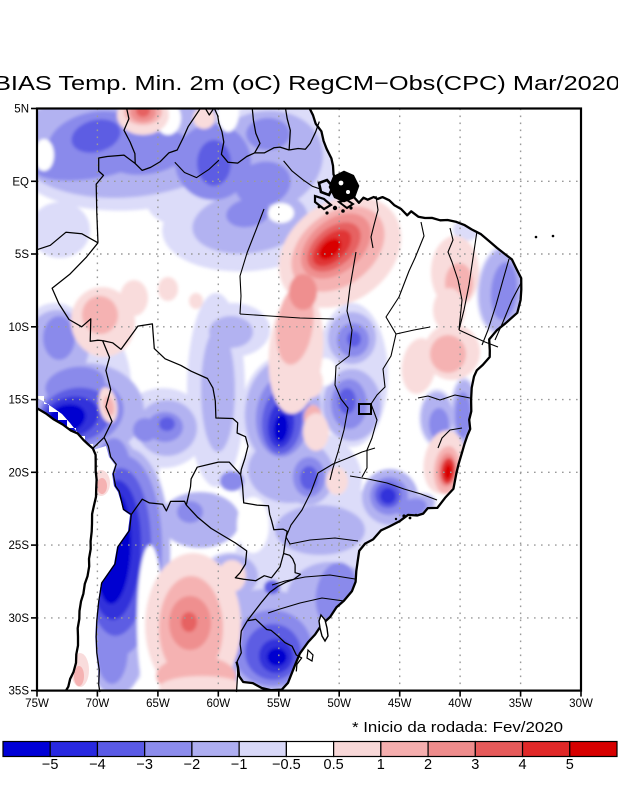 This screenshot has height=800, width=618. I want to click on svg-text: 0.5, so click(334, 765).